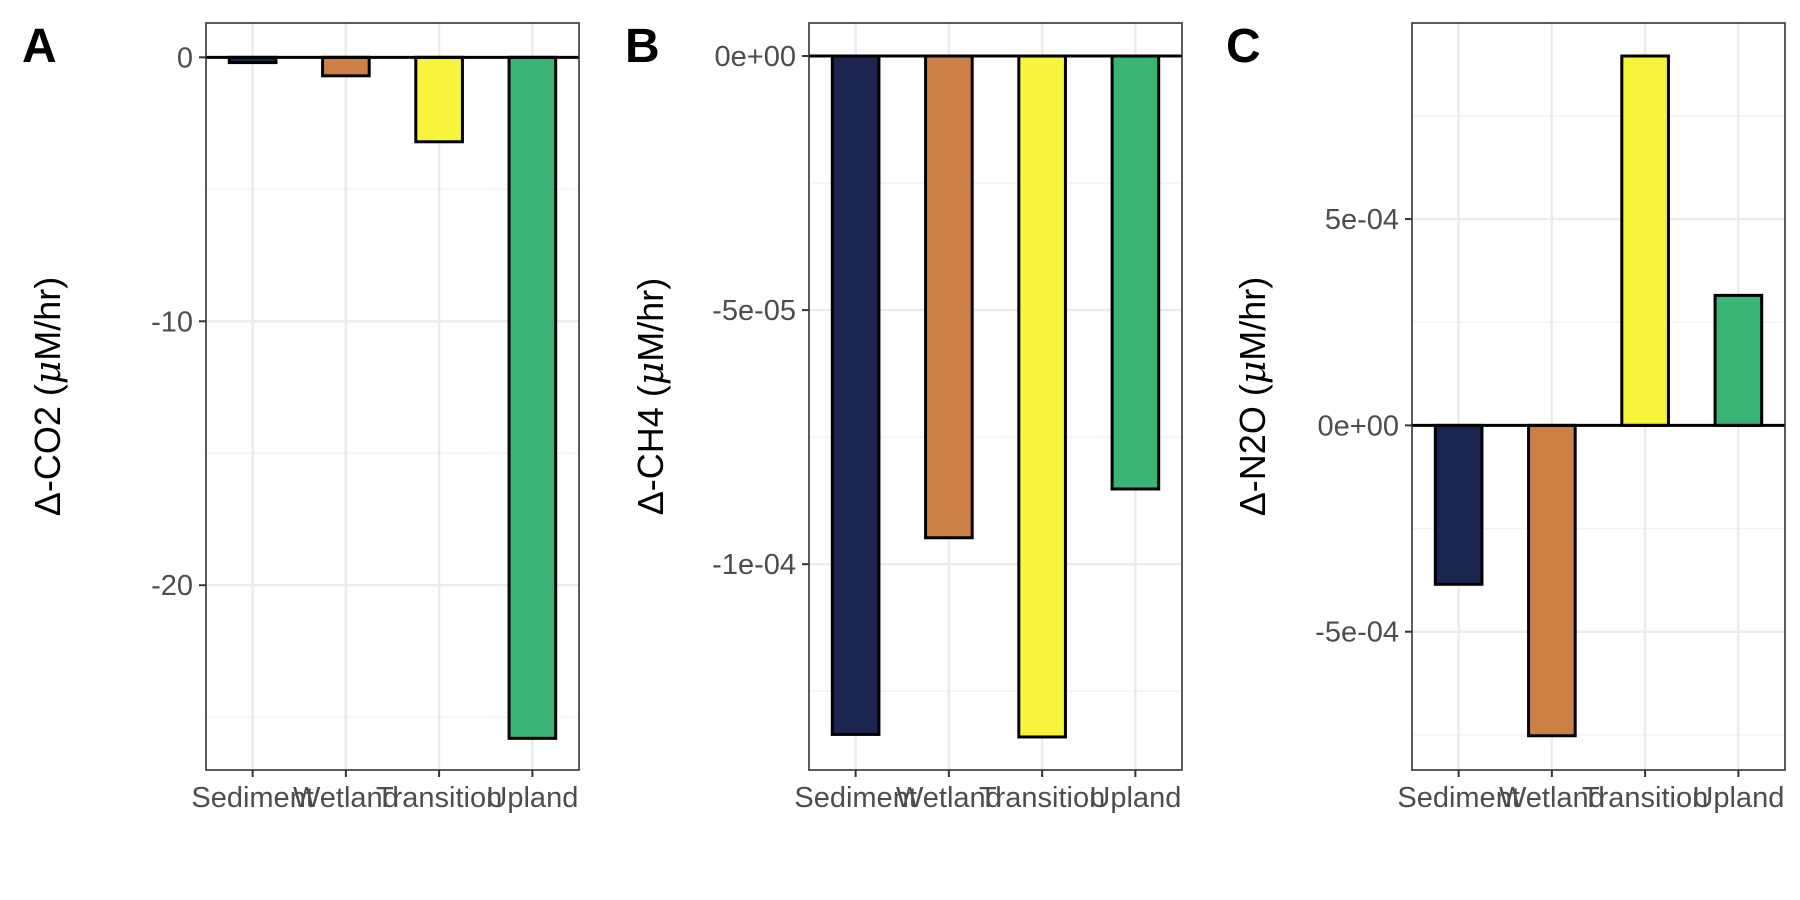  What do you see at coordinates (754, 565) in the screenshot?
I see `y-tick-label: -1e-04` at bounding box center [754, 565].